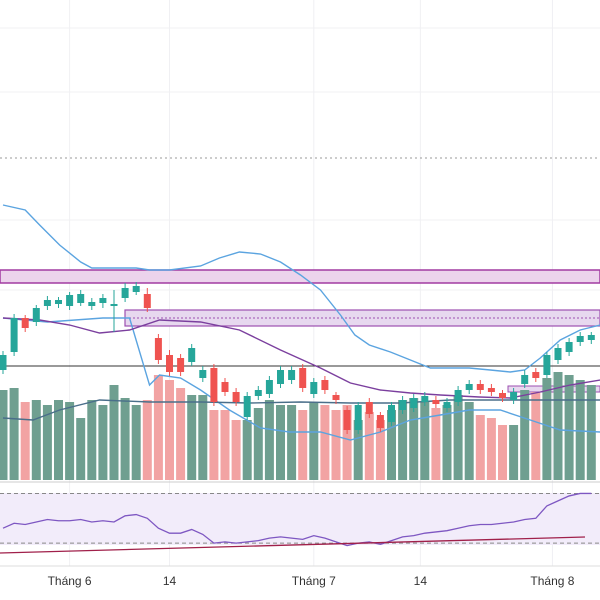 The height and width of the screenshot is (600, 600). What do you see at coordinates (314, 581) in the screenshot?
I see `x-tick-label: Tháng 7` at bounding box center [314, 581].